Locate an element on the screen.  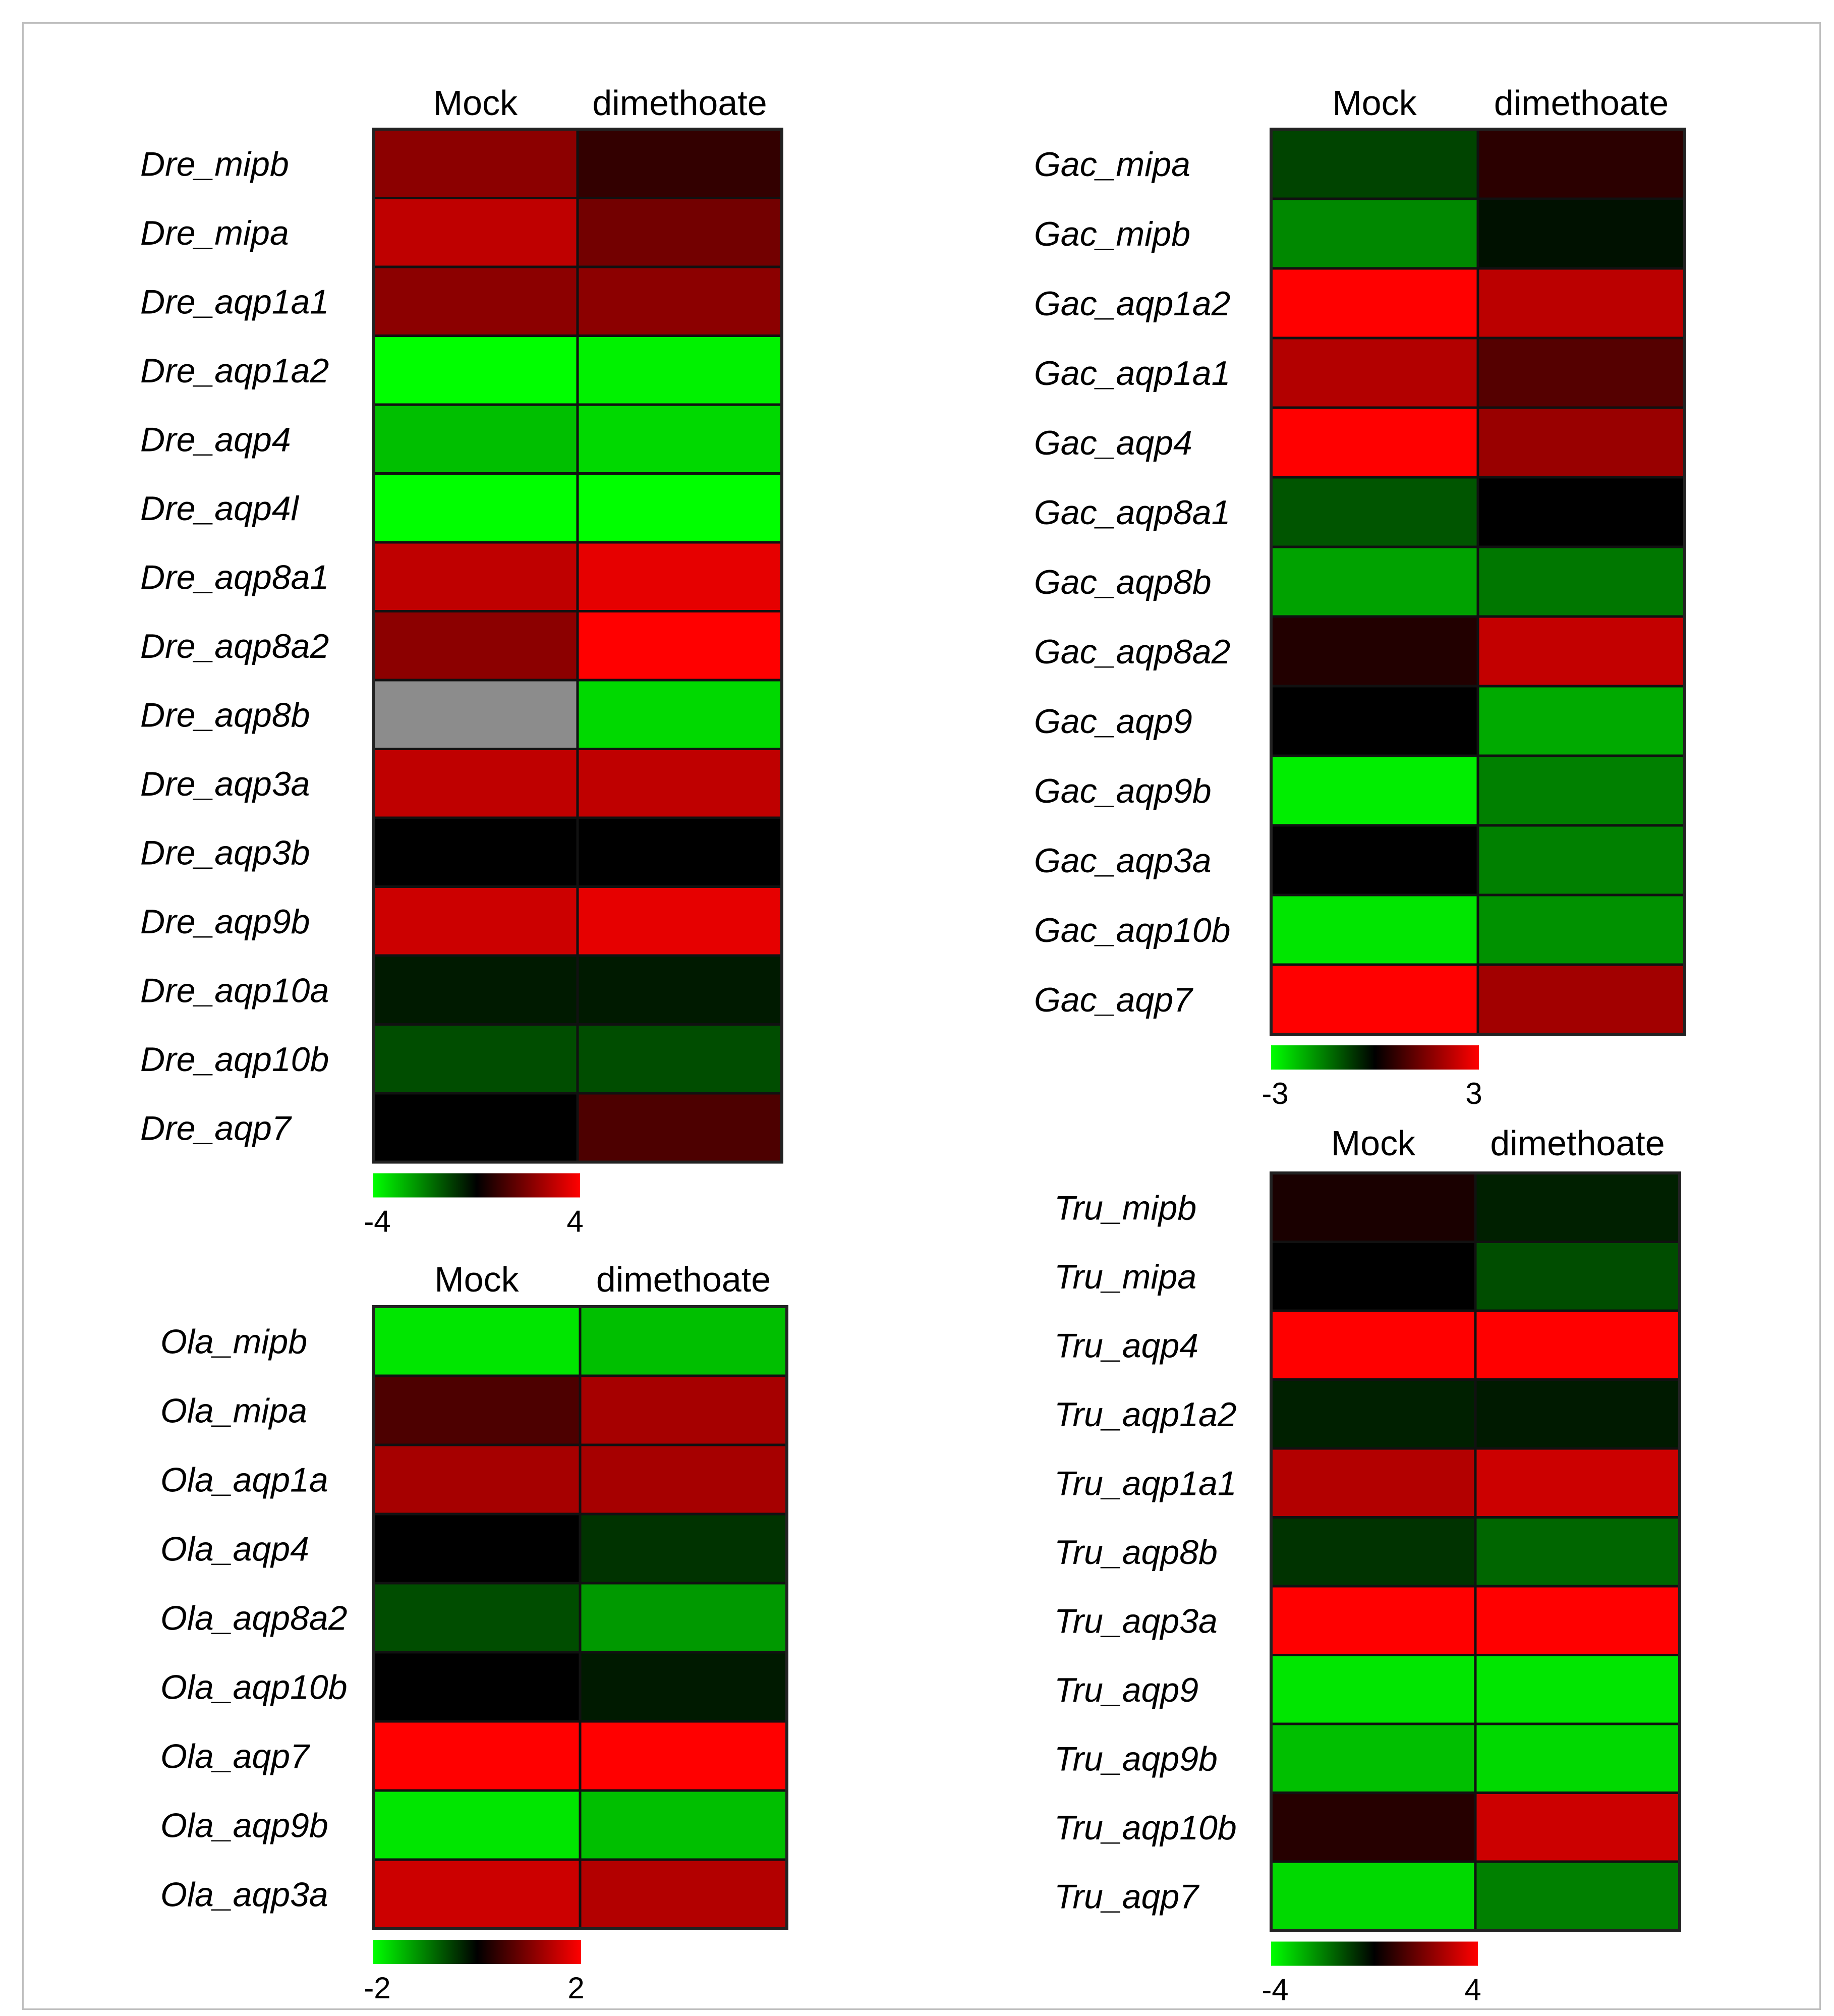
row-label: Gac_aqp8b is located at coordinates (1123, 582).